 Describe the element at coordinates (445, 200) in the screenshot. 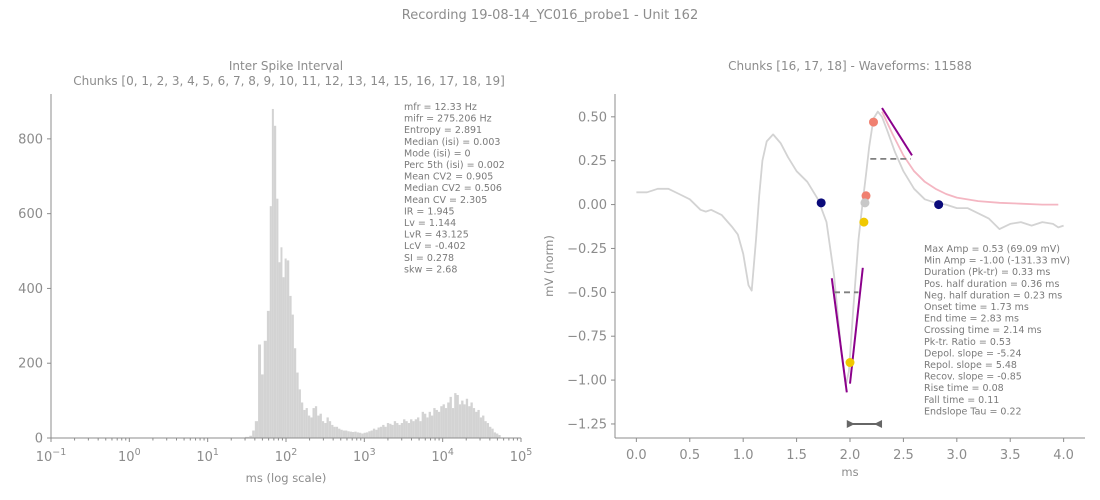

I see `isi-stat-line: Mean CV = 2.305` at that location.